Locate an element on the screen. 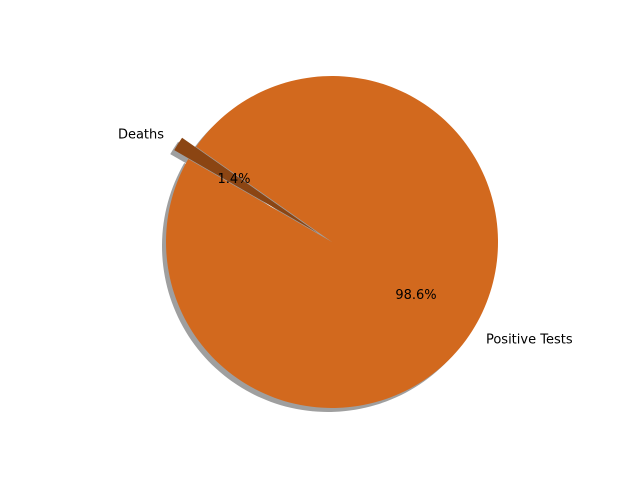 The height and width of the screenshot is (480, 640). pie-slice-deaths is located at coordinates (246, 185).